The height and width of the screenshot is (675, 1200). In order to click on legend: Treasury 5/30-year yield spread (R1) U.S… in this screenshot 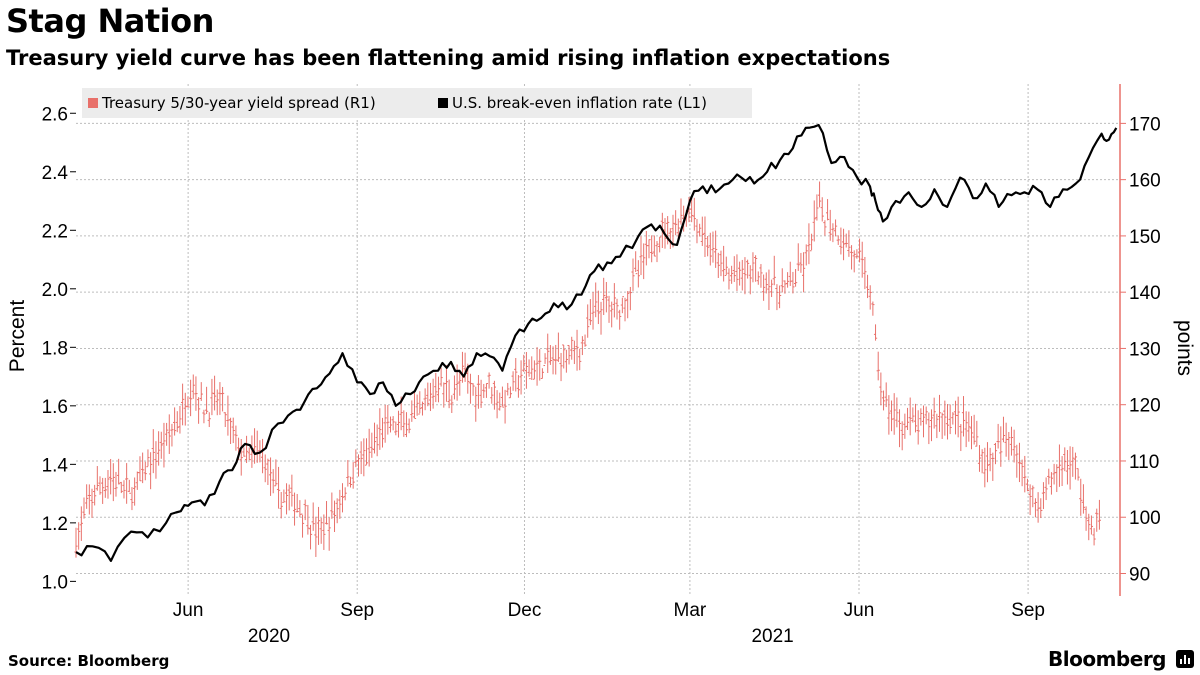, I will do `click(417, 103)`.